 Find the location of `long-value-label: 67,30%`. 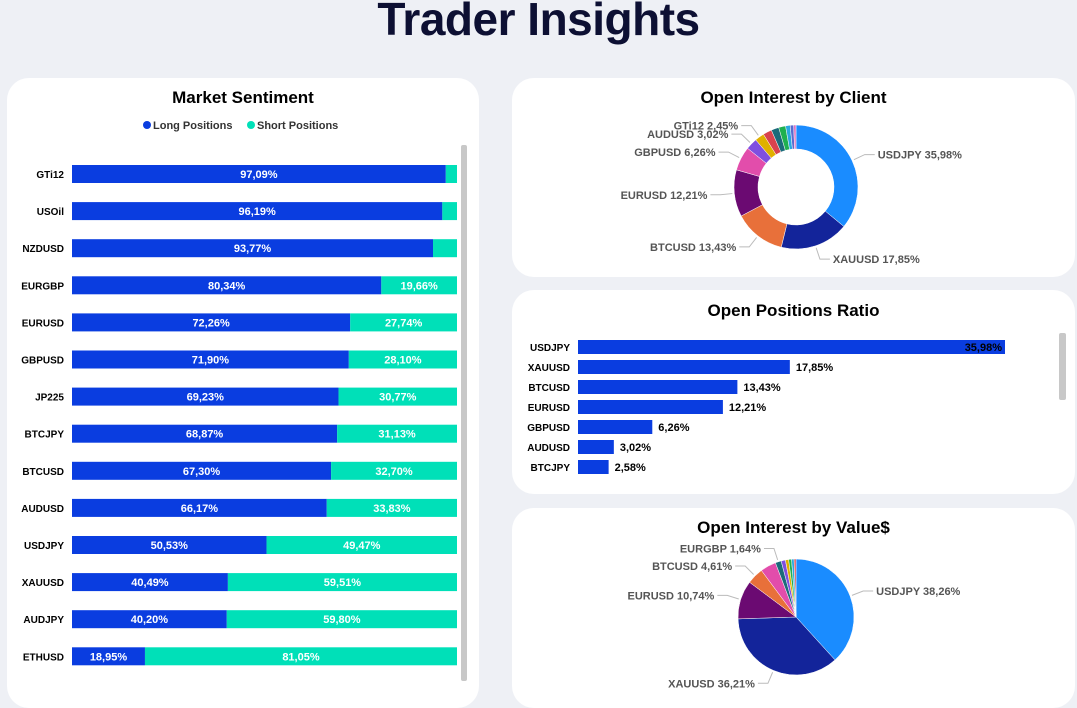

long-value-label: 67,30% is located at coordinates (202, 472).